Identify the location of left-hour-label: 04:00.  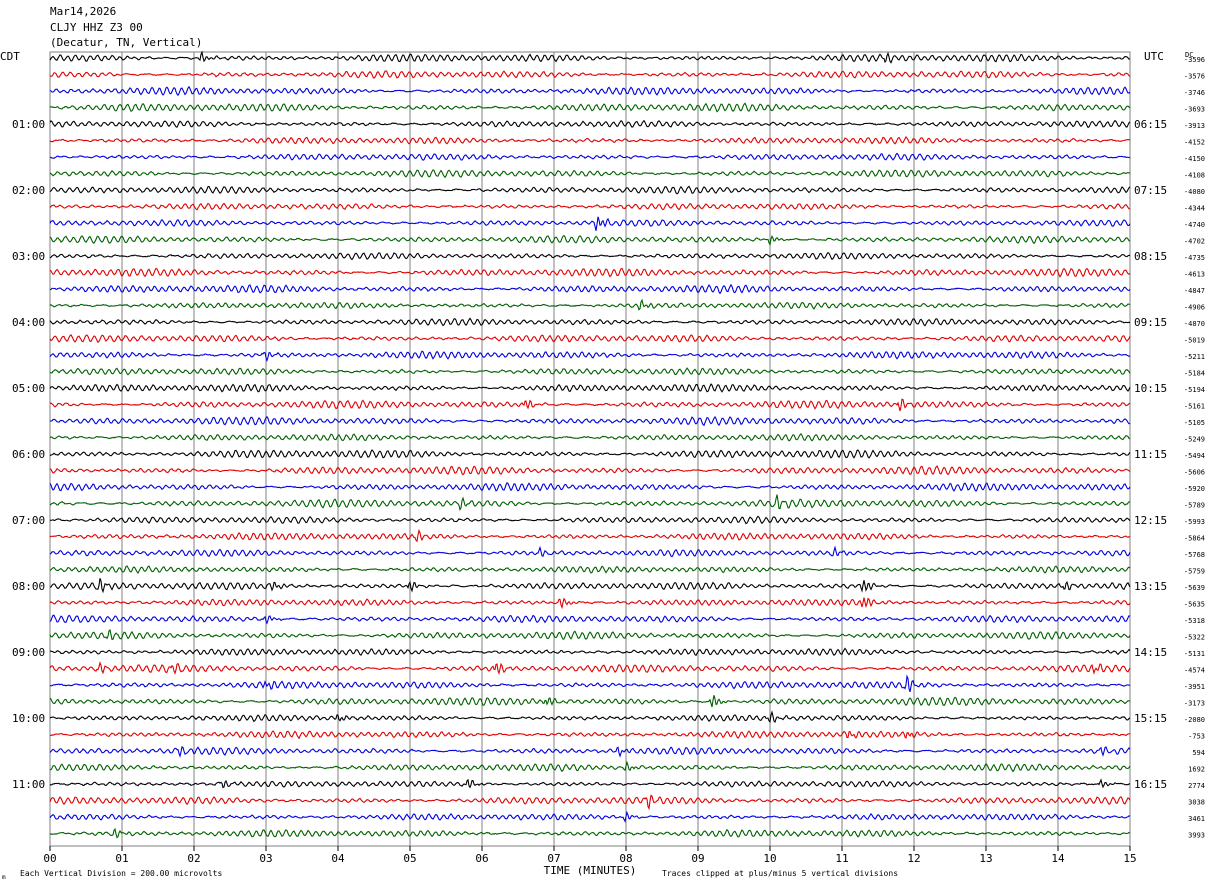
(28, 322).